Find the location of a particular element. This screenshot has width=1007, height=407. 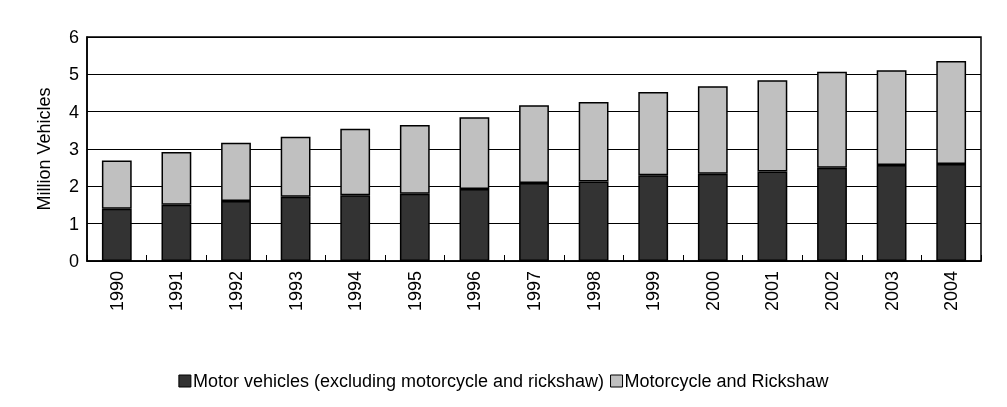

legend-label: Motorcycle and Rickshaw is located at coordinates (727, 381).